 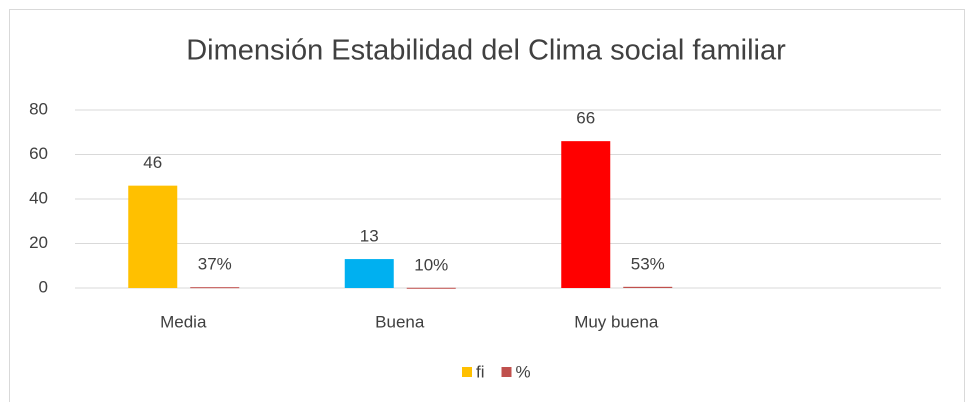 I want to click on y-tick-label: 40, so click(x=38, y=197).